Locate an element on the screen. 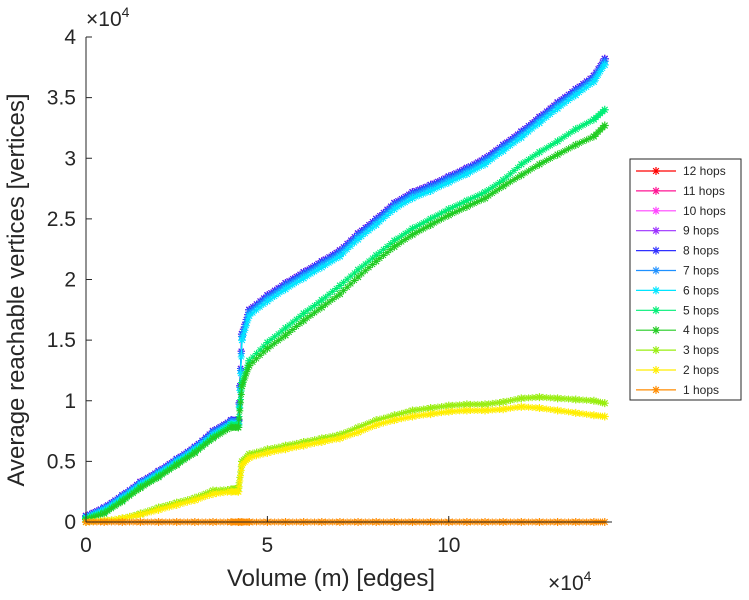 The width and height of the screenshot is (749, 600). y-tick-label: 0 is located at coordinates (70, 522).